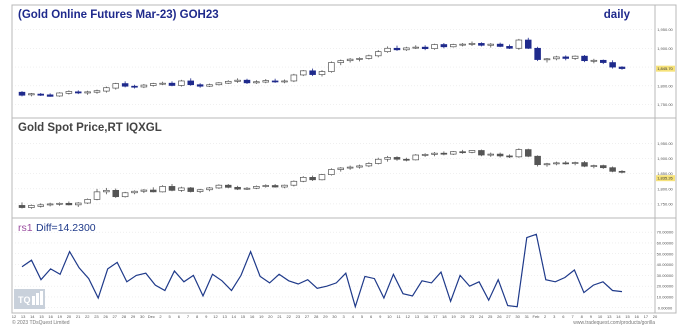  Describe the element at coordinates (665, 203) in the screenshot. I see `spot-y-tick-label: 1,750.00` at that location.